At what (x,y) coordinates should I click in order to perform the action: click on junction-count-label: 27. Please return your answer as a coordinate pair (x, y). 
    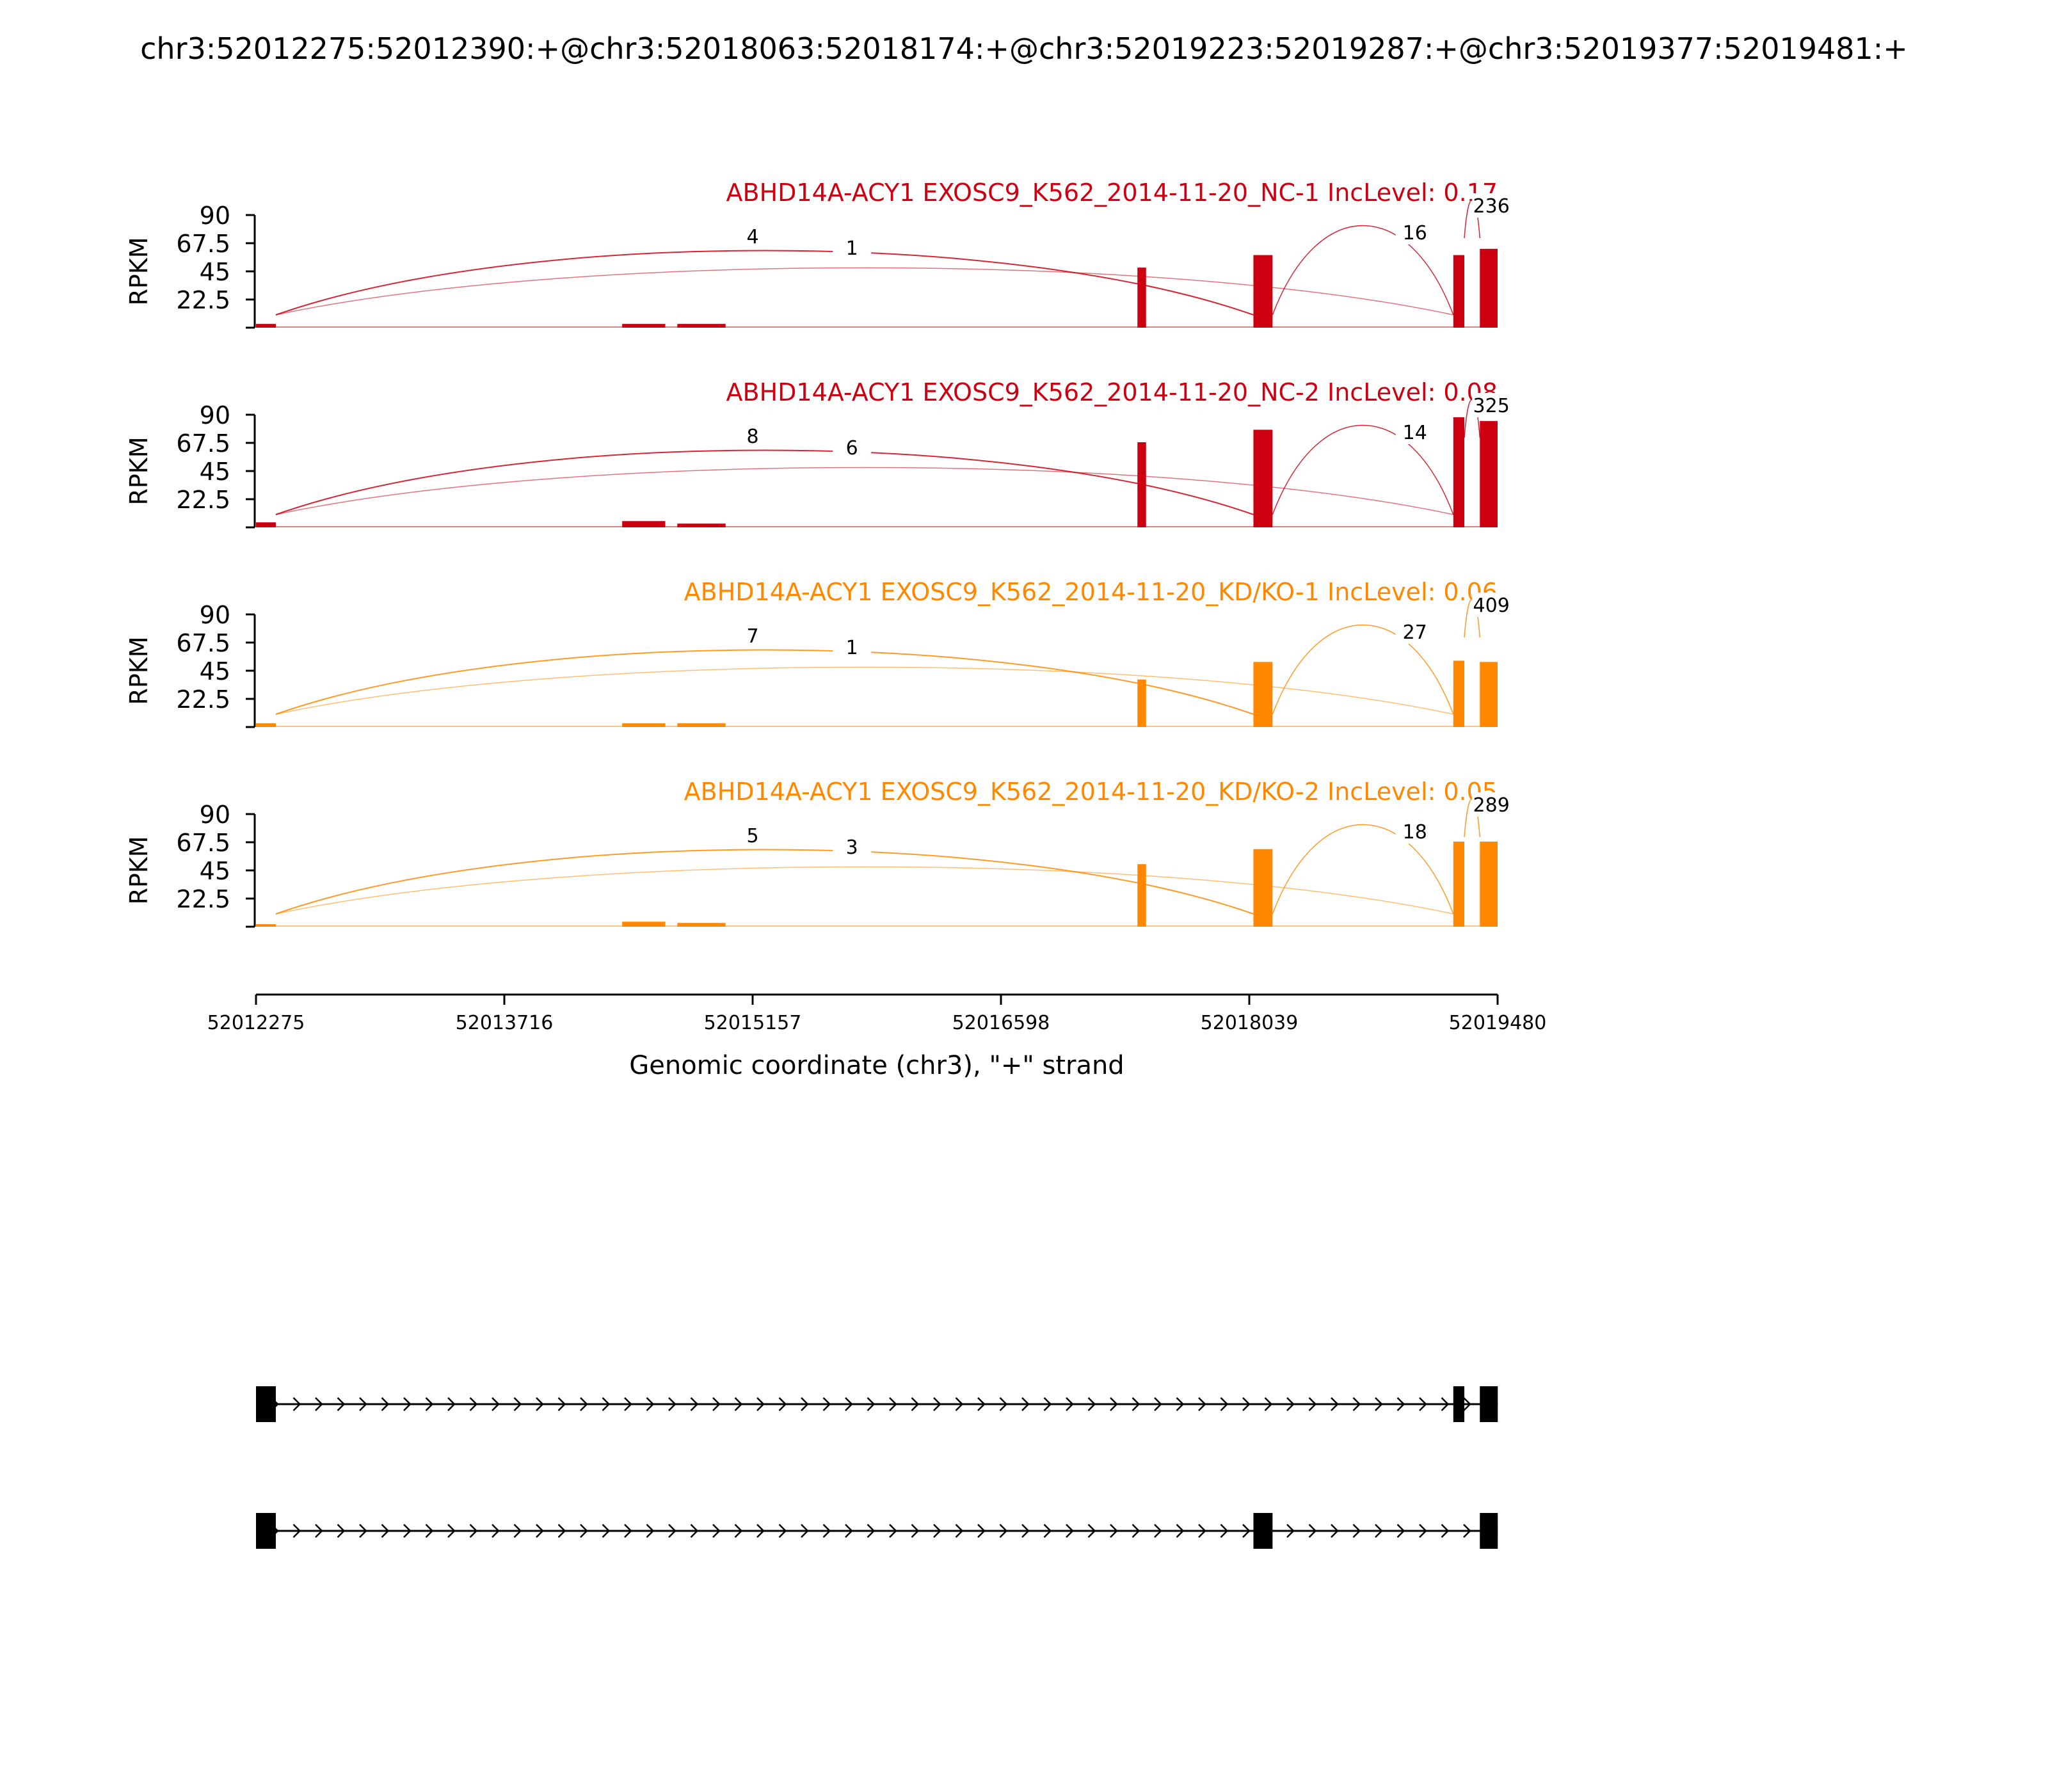
    Looking at the image, I should click on (1415, 632).